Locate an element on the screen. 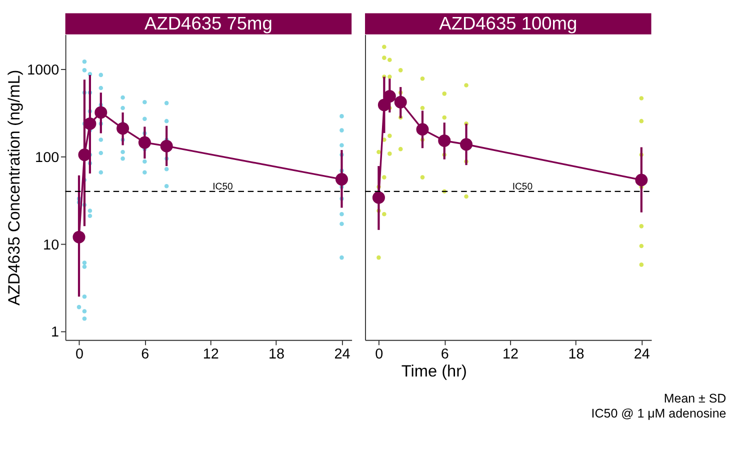 The height and width of the screenshot is (458, 731). y-tick-label: 1000 is located at coordinates (43, 70).